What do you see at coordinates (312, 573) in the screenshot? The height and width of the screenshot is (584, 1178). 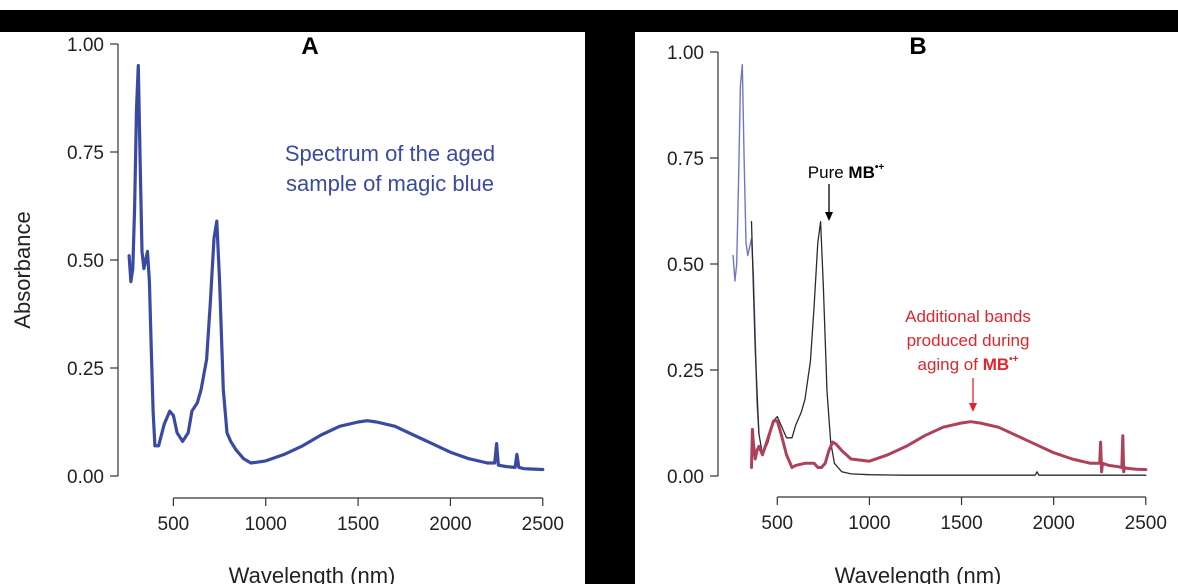 I see `panel-a-xlabel: Wavelength (nm)` at bounding box center [312, 573].